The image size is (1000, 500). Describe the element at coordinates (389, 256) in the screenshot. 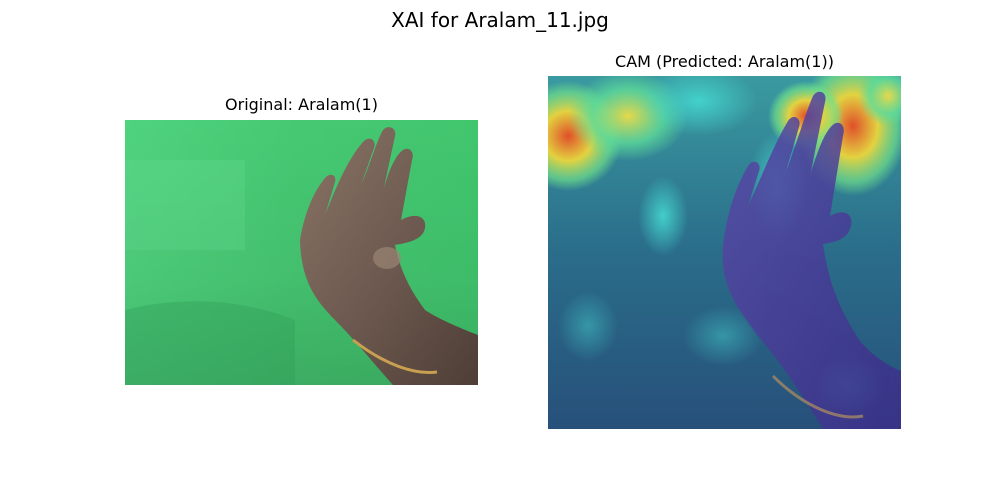

I see `hand-shape` at that location.